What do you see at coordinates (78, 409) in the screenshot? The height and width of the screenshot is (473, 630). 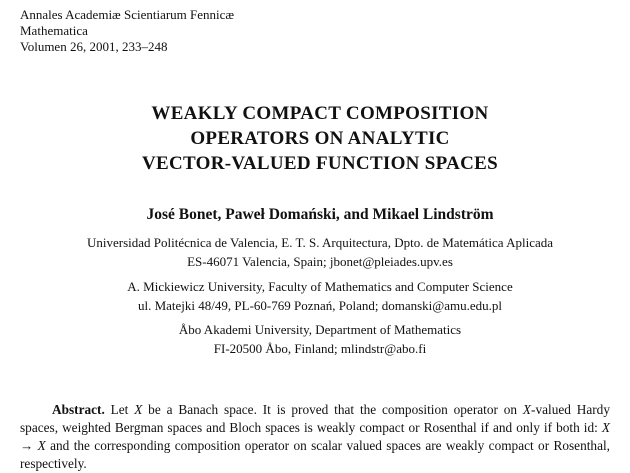 I see `abstract-label: Abstract.` at bounding box center [78, 409].